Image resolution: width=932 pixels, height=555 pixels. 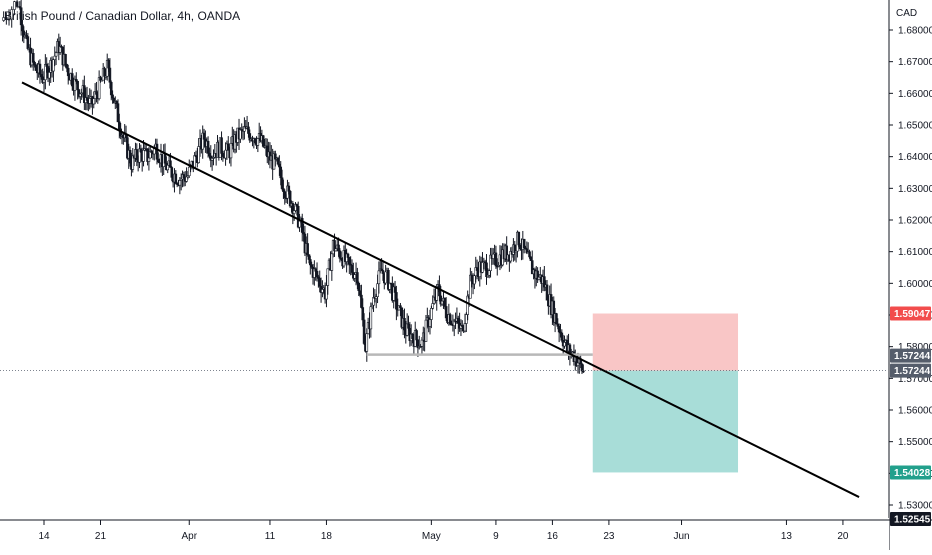 What do you see at coordinates (915, 157) in the screenshot?
I see `y-tick-label: 1.64000` at bounding box center [915, 157].